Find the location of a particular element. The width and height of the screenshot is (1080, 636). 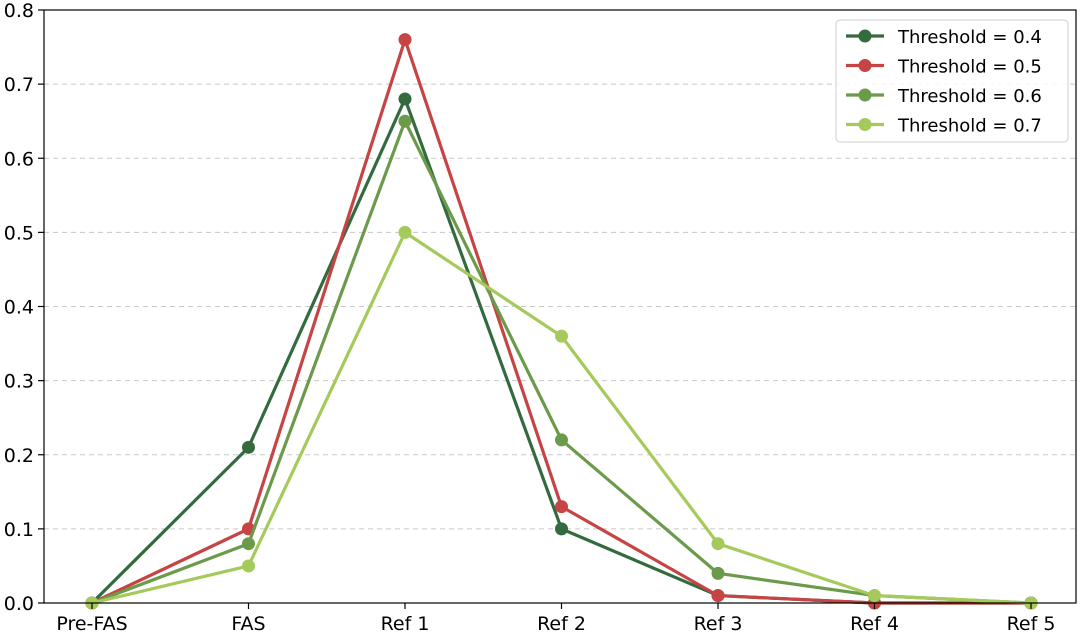

legend-item-threshold-0-7: Threshold = 0.7 is located at coordinates (944, 126).